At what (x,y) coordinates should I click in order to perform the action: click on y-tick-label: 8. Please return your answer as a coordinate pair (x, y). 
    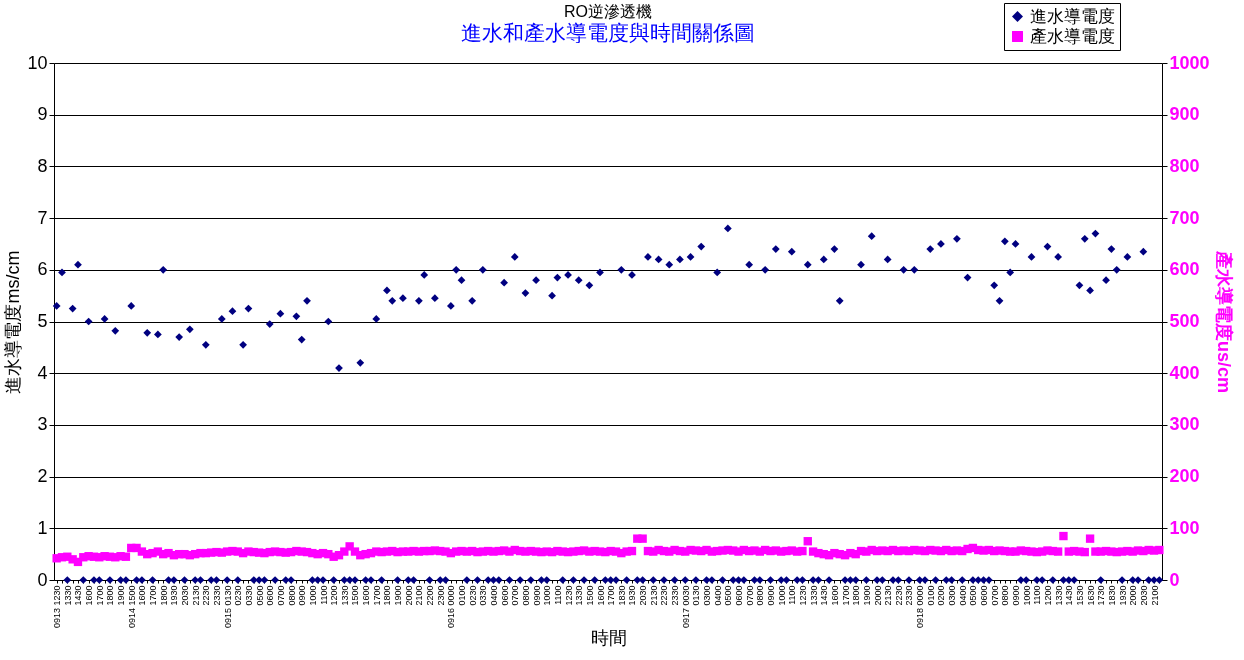
    Looking at the image, I should click on (42, 165).